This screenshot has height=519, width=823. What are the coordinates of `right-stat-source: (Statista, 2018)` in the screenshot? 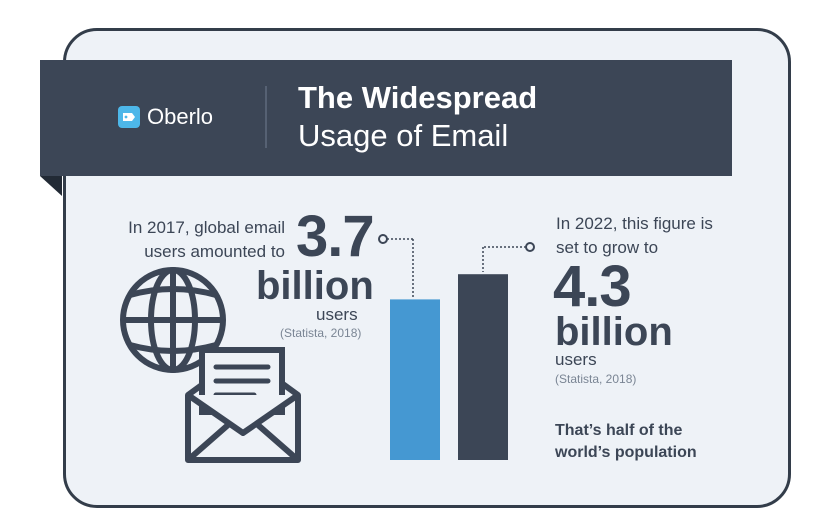 It's located at (596, 379).